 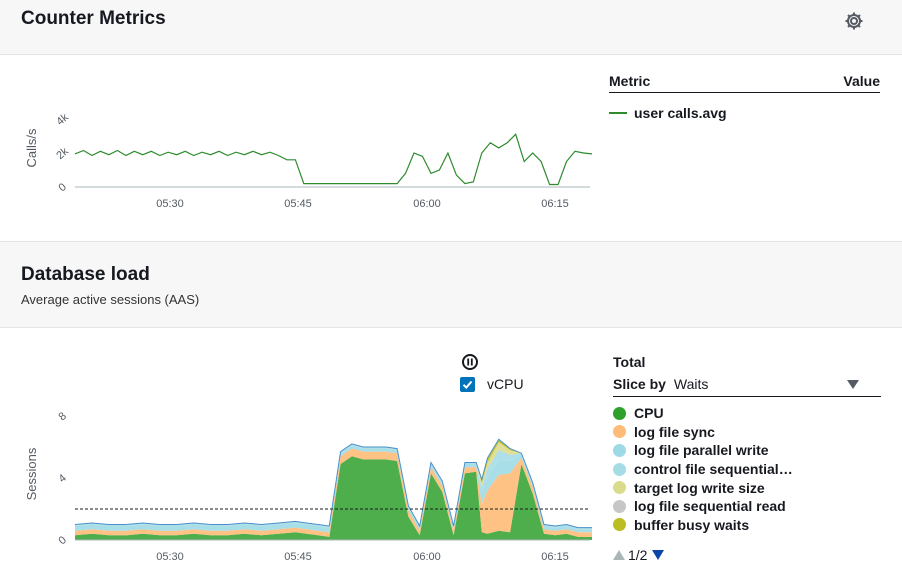 What do you see at coordinates (747, 413) in the screenshot?
I see `legend-item: CPU` at bounding box center [747, 413].